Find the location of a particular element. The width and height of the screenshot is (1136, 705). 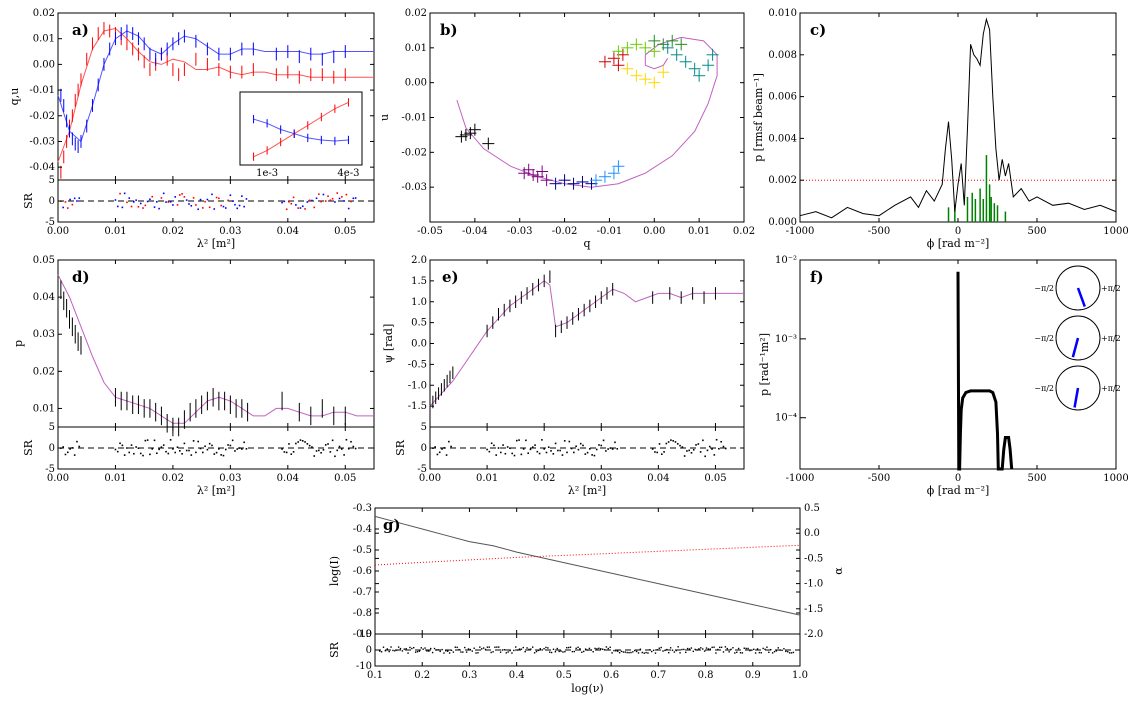

y-tick-label: 0 is located at coordinates (52, 201).